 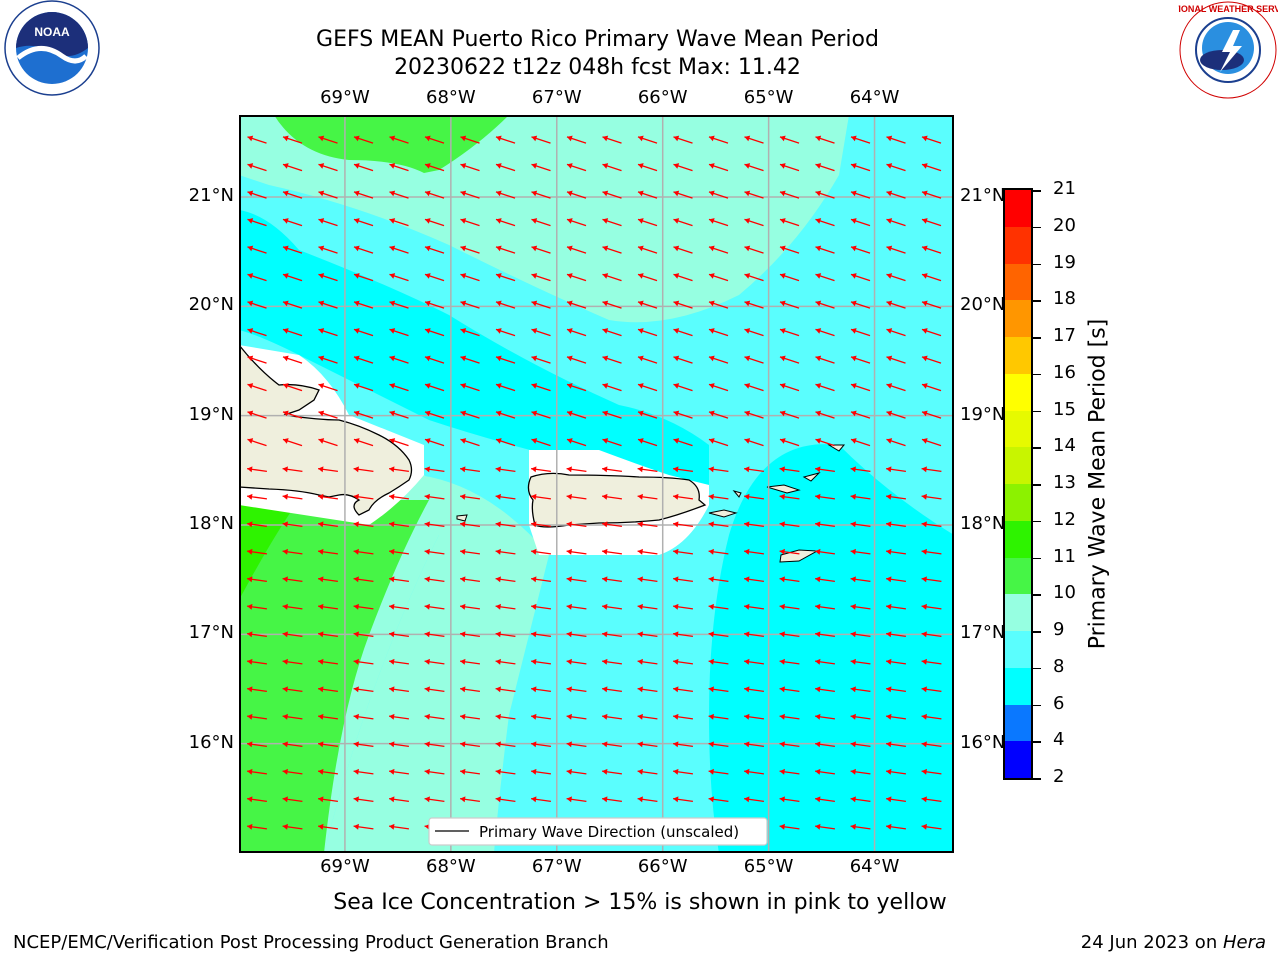 I want to click on island-st-thomas, so click(x=783, y=489).